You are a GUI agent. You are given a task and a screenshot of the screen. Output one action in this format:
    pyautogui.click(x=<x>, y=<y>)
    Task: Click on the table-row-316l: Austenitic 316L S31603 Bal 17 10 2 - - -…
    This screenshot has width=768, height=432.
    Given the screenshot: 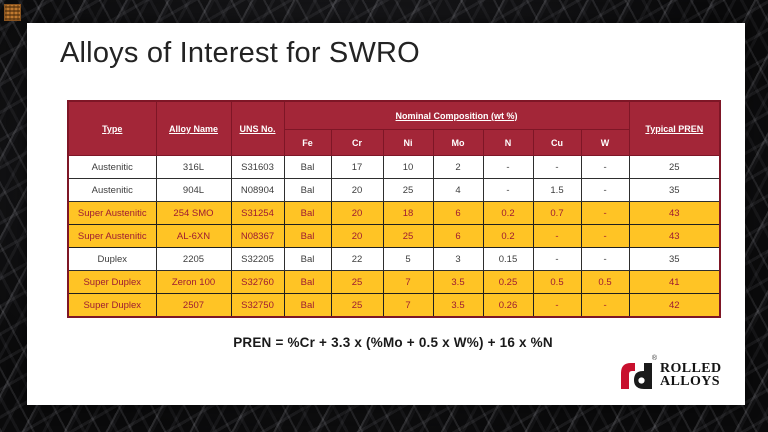 What is the action you would take?
    pyautogui.click(x=394, y=167)
    